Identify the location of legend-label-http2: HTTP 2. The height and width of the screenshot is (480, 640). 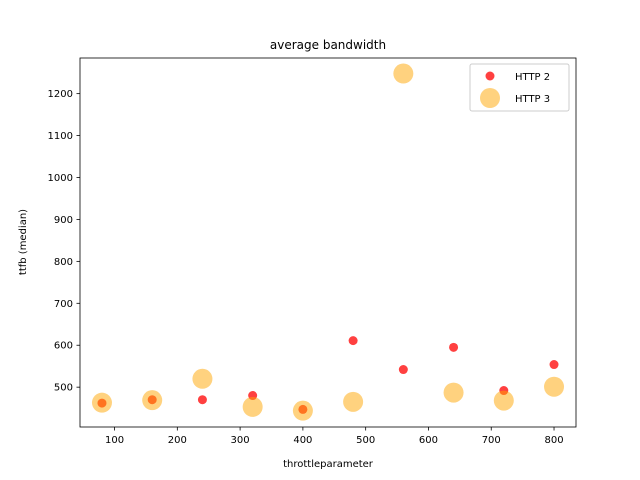
(532, 77).